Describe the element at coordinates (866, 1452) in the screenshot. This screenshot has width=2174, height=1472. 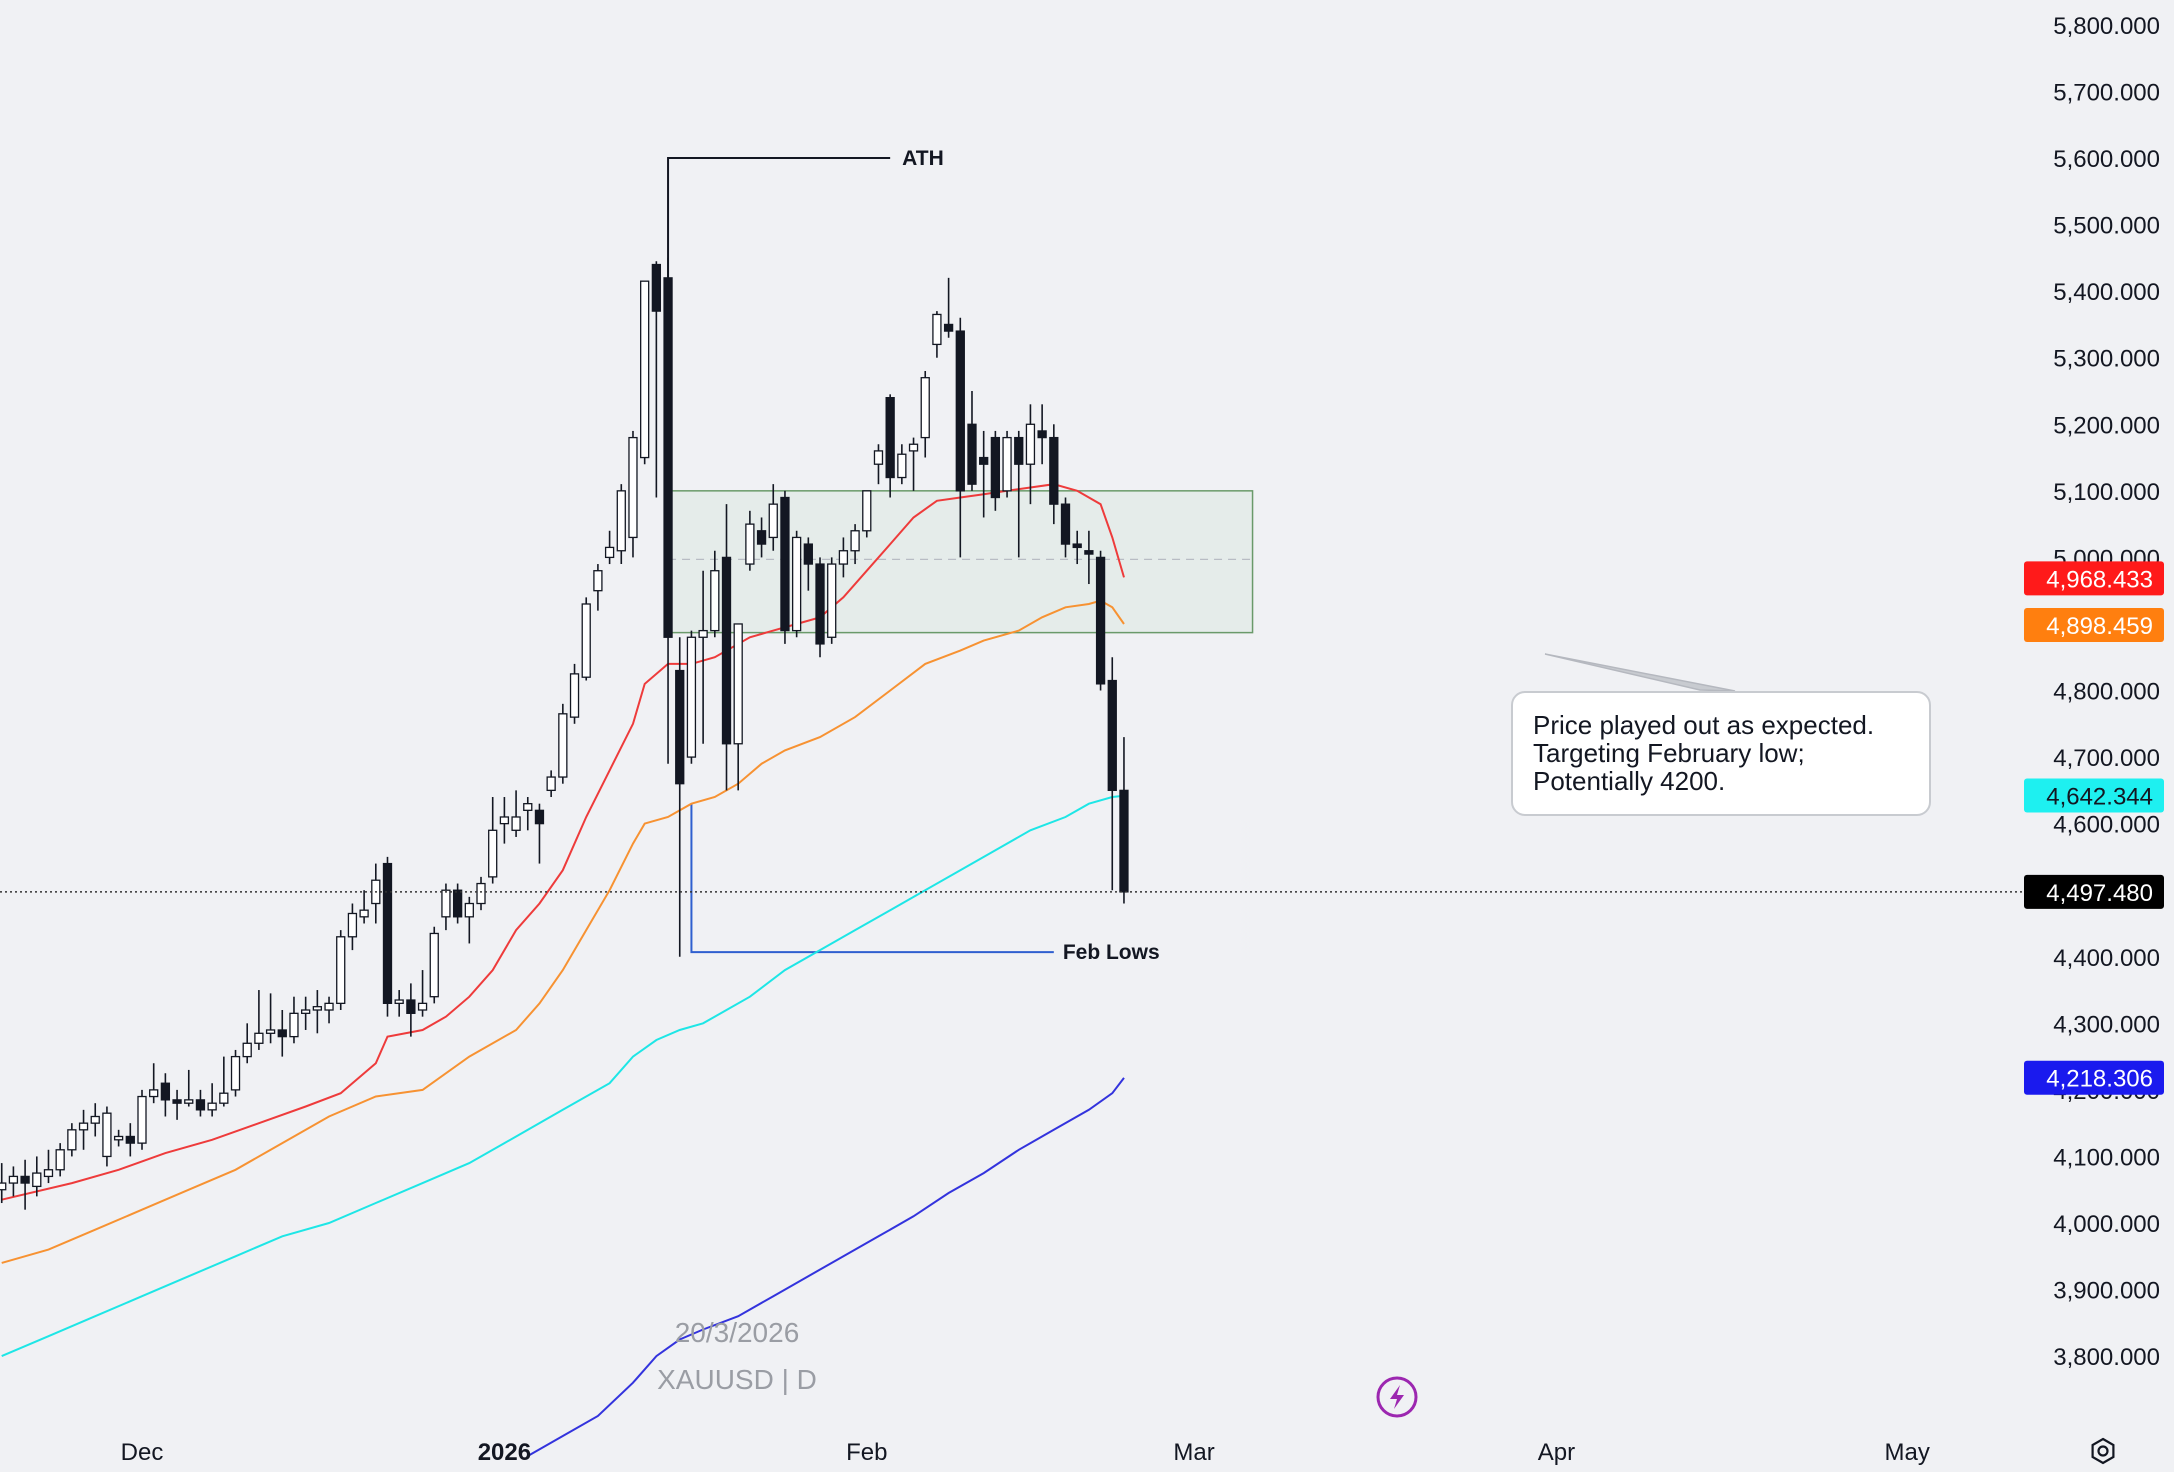
I see `x-tick-label: Feb` at that location.